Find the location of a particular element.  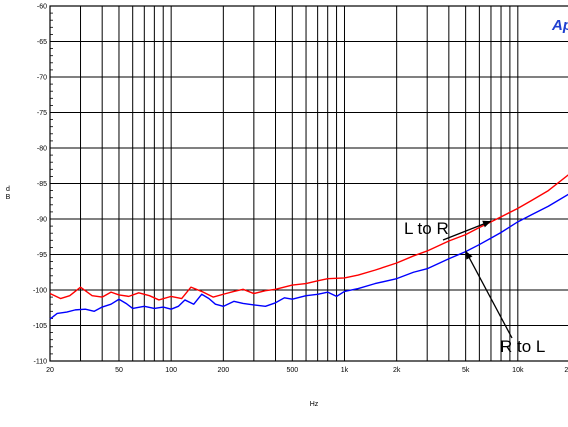

annotations: L to R R to L is located at coordinates (474, 287).